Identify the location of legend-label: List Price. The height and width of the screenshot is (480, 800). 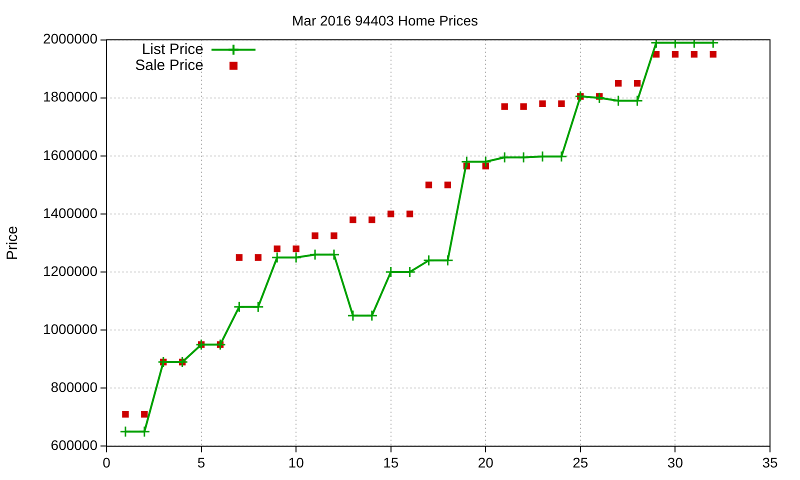
(173, 49).